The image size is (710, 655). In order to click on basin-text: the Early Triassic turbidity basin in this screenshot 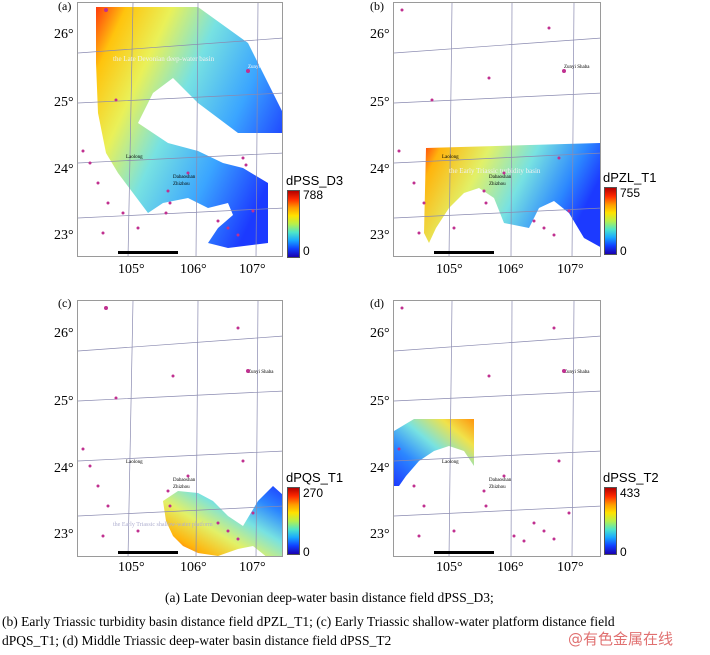, I will do `click(495, 171)`.